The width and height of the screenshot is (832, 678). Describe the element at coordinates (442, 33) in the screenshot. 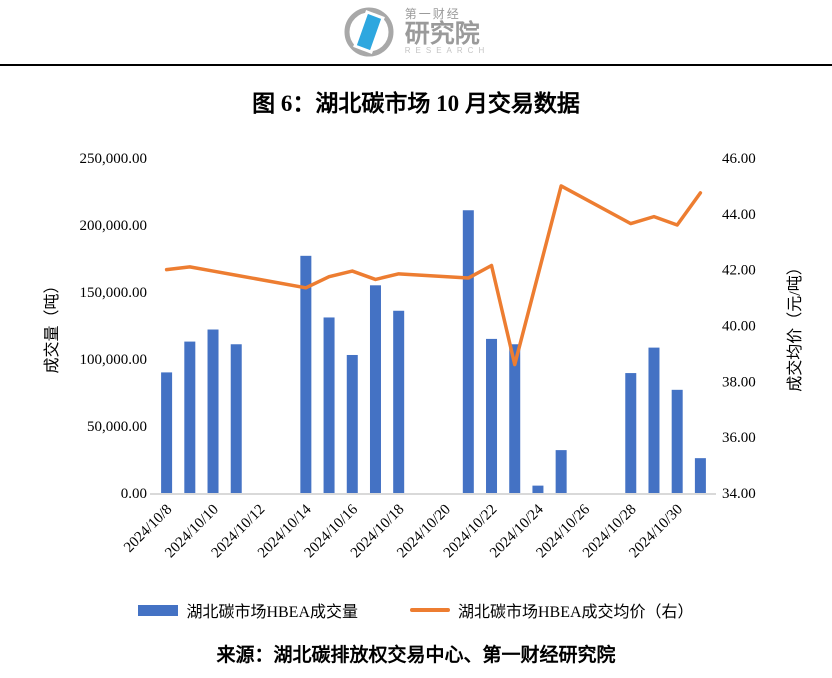

I see `brand-name-cn-large: 研究院` at that location.